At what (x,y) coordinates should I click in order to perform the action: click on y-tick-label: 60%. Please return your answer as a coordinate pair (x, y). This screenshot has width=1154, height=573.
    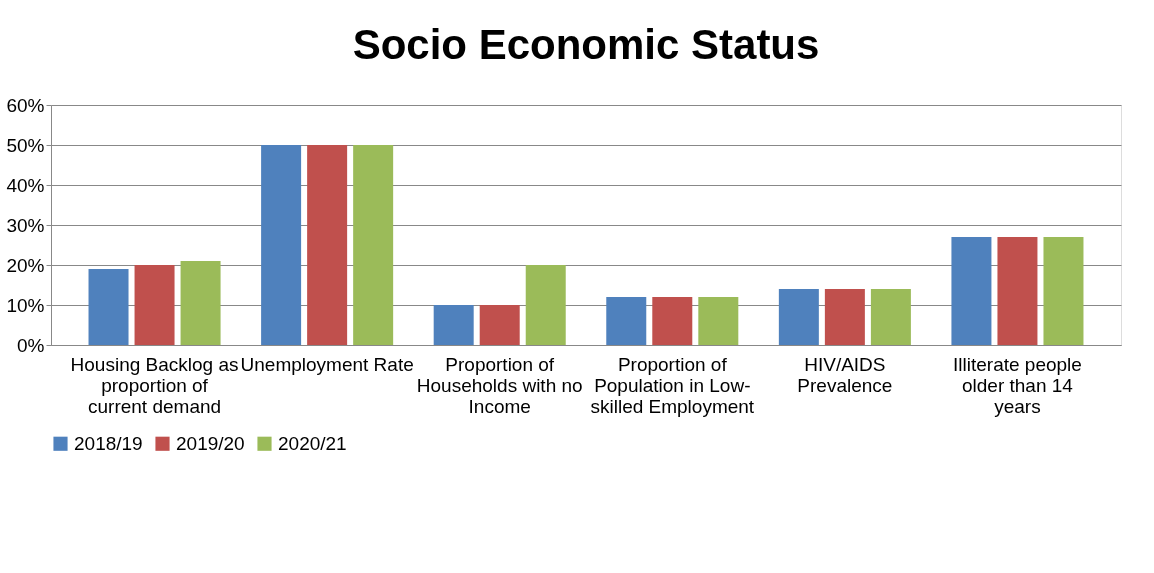
    Looking at the image, I should click on (25, 105).